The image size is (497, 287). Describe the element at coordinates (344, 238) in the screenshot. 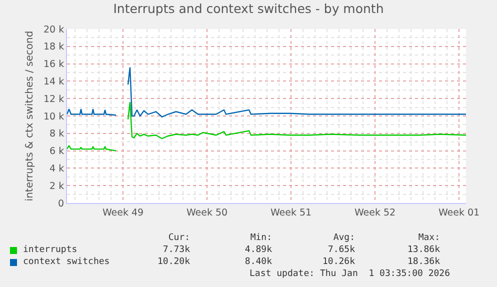

I see `text: Avg:` at that location.